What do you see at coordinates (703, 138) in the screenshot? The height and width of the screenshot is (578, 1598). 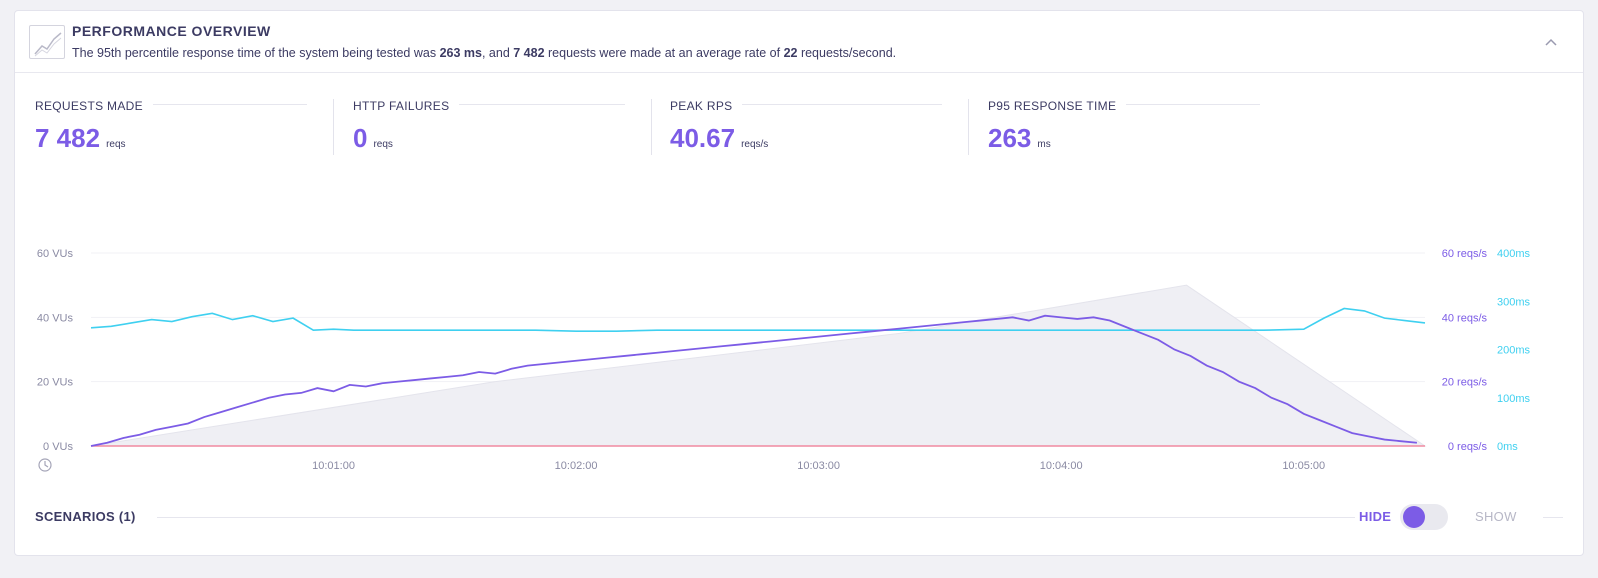 I see `stat-value: 40.67` at bounding box center [703, 138].